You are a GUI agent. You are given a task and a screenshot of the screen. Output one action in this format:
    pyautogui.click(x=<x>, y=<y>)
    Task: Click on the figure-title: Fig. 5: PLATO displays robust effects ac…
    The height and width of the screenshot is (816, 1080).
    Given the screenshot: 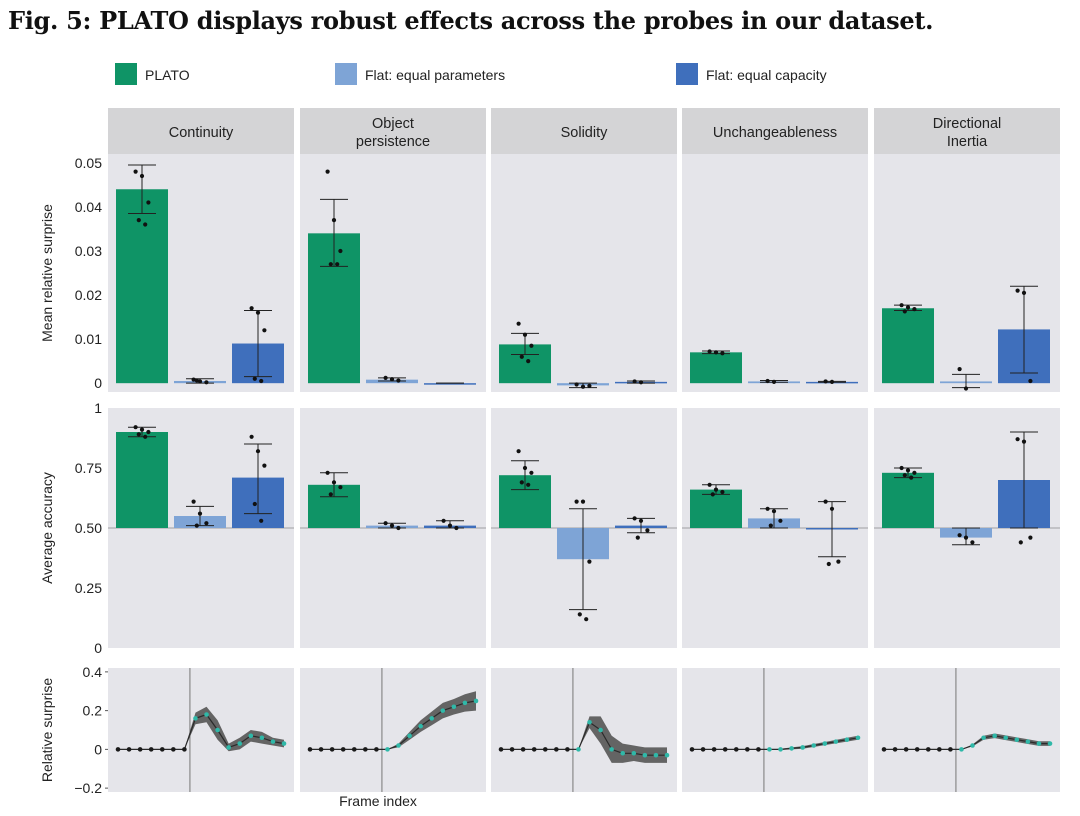 What is the action you would take?
    pyautogui.click(x=471, y=20)
    